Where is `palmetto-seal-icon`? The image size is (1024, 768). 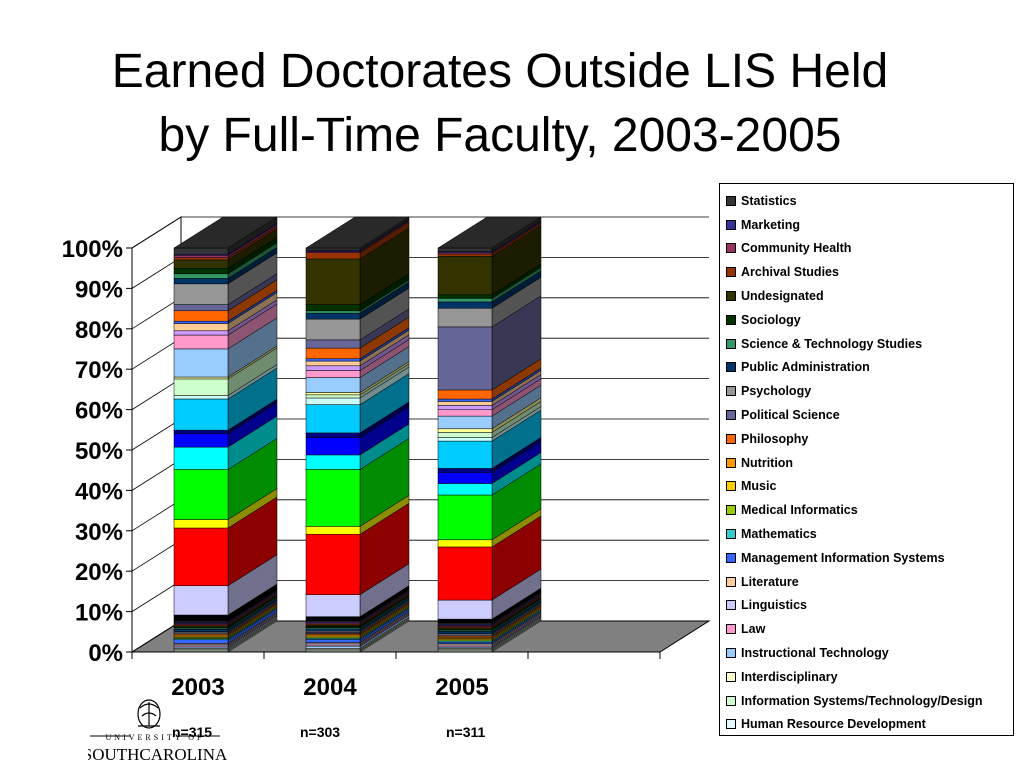 palmetto-seal-icon is located at coordinates (149, 714).